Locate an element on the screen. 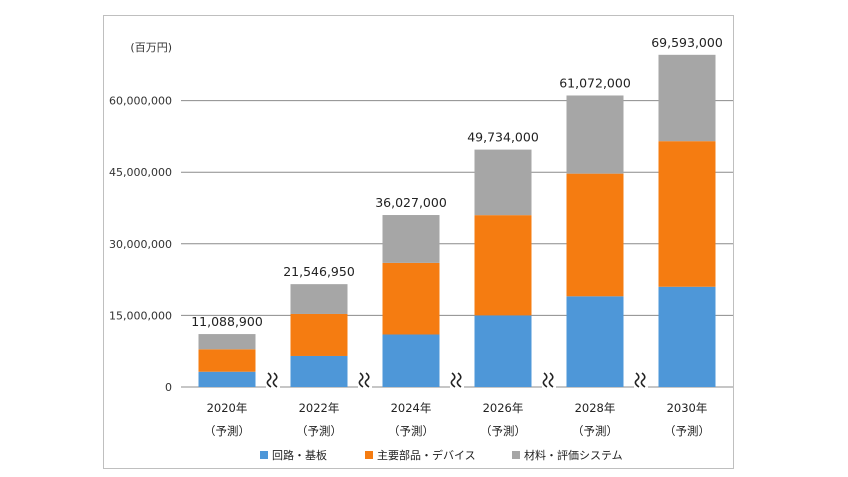 The image size is (848, 477). legend-label: 材料・評価システム is located at coordinates (573, 455).